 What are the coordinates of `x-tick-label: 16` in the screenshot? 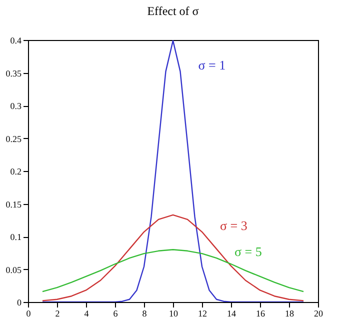 It's located at (261, 313).